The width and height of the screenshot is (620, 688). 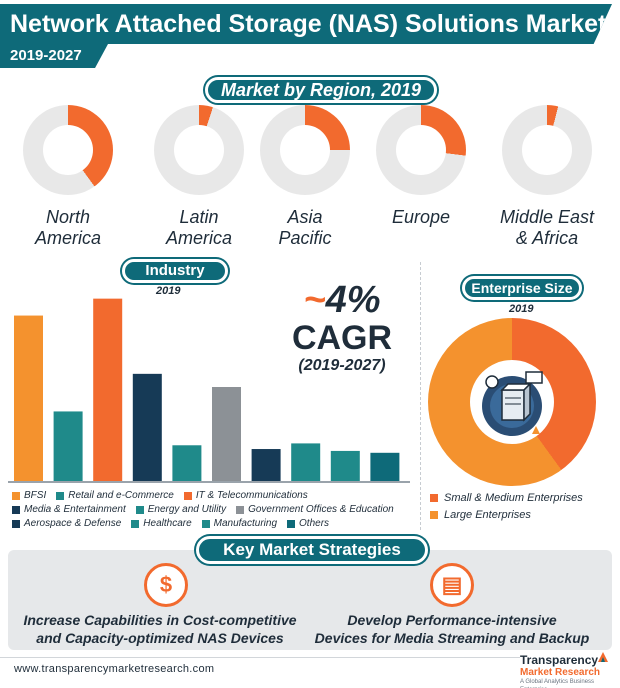 I want to click on industry-legend-item: Manufacturing, so click(x=239, y=523).